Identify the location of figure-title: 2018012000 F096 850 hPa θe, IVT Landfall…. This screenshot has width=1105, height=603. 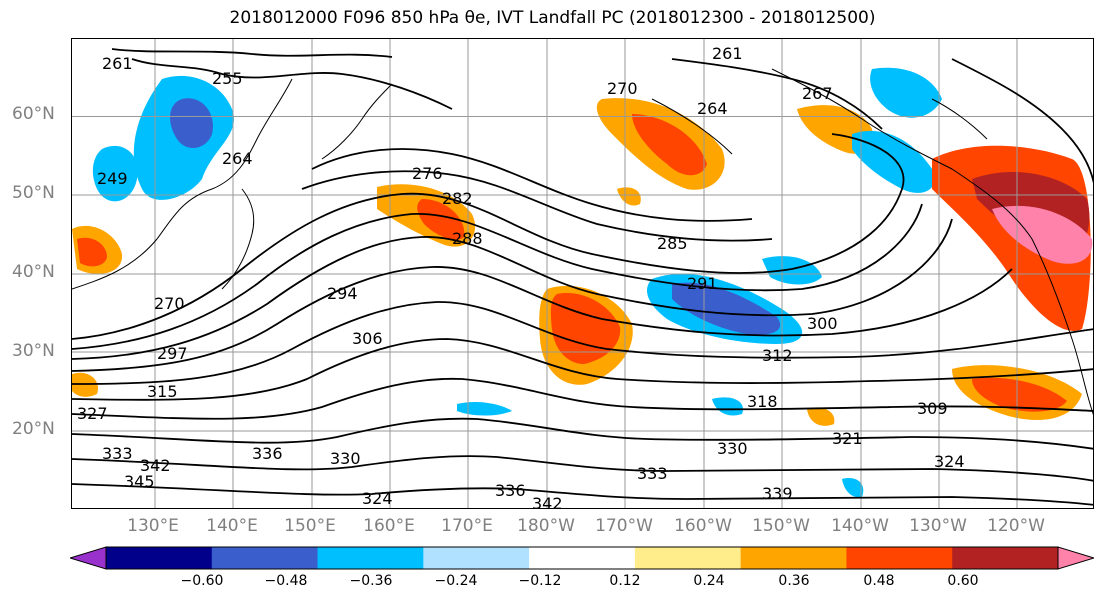
(552, 18).